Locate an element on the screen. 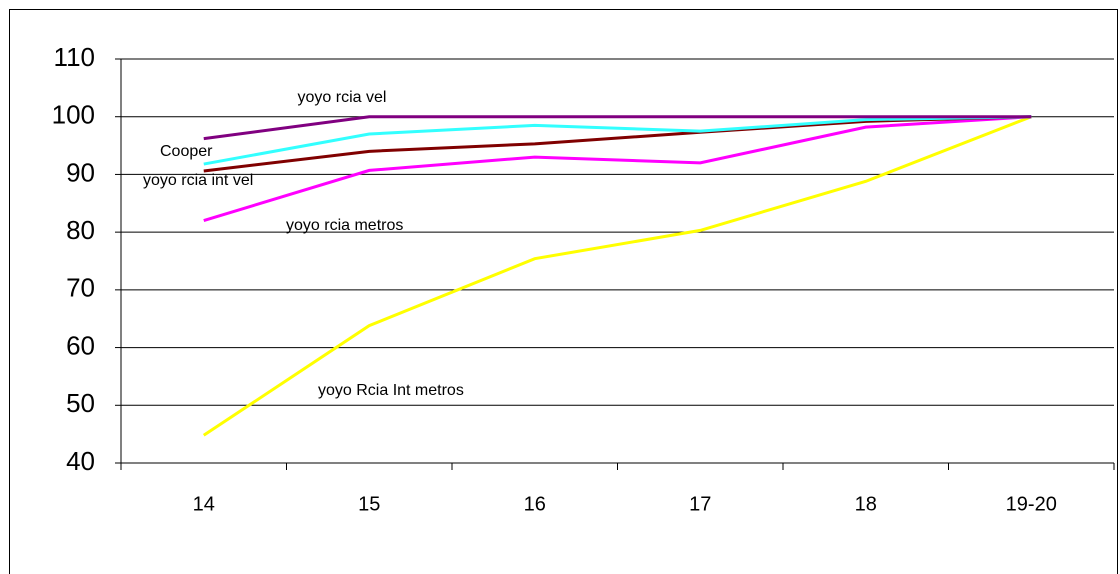  y-tick-label: 60 is located at coordinates (80, 345).